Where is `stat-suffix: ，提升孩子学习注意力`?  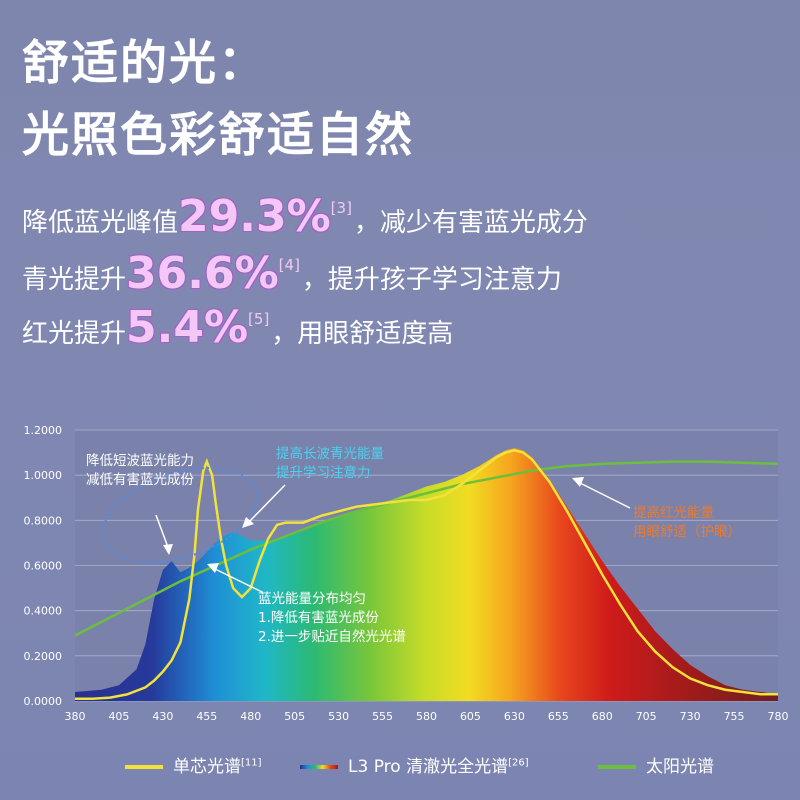
stat-suffix: ，提升孩子学习注意力 is located at coordinates (431, 280).